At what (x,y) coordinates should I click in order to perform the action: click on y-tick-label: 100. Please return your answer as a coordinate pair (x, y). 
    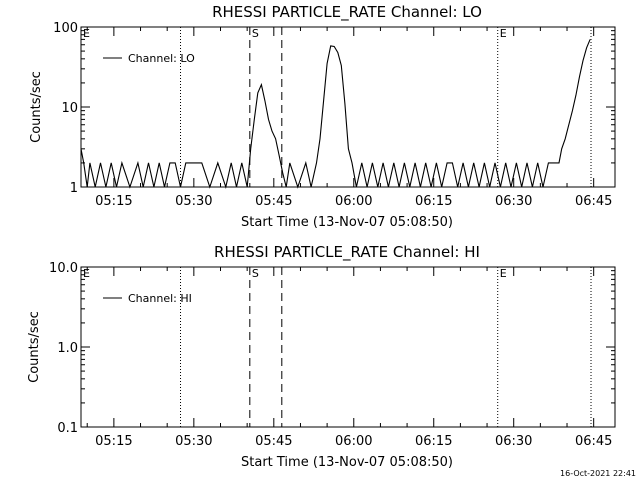
    Looking at the image, I should click on (65, 28).